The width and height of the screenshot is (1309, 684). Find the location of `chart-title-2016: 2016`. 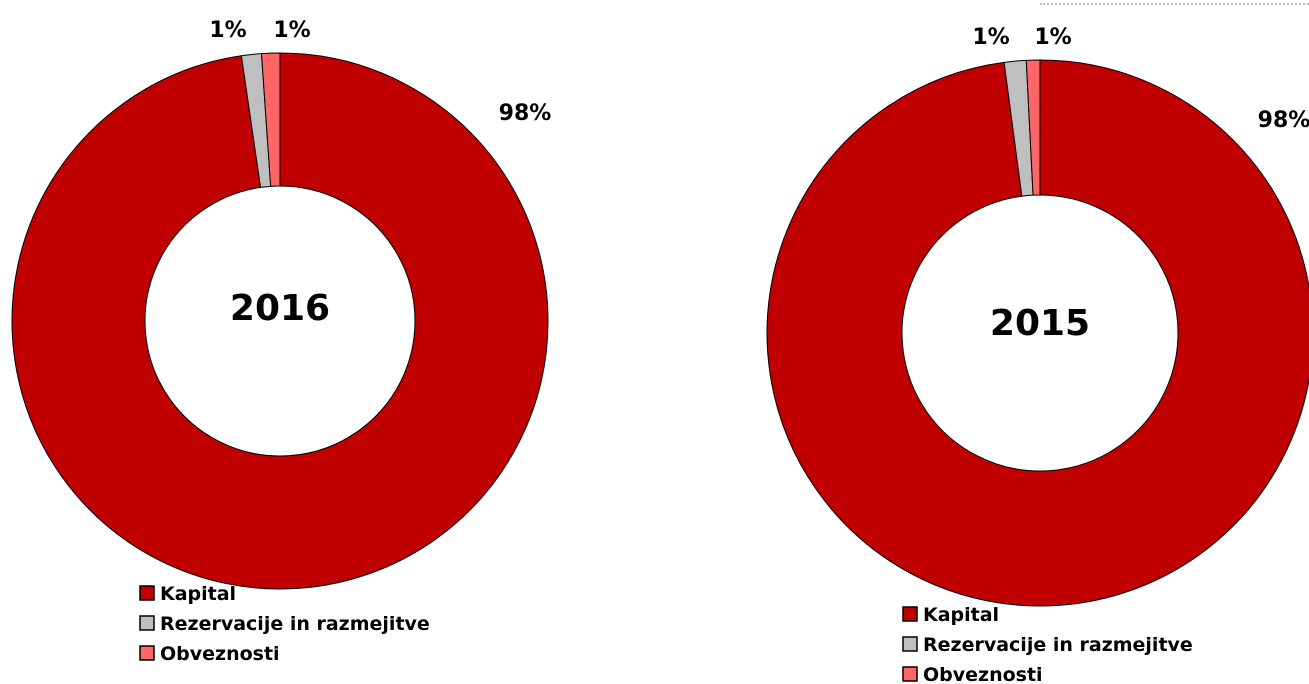

chart-title-2016: 2016 is located at coordinates (280, 308).